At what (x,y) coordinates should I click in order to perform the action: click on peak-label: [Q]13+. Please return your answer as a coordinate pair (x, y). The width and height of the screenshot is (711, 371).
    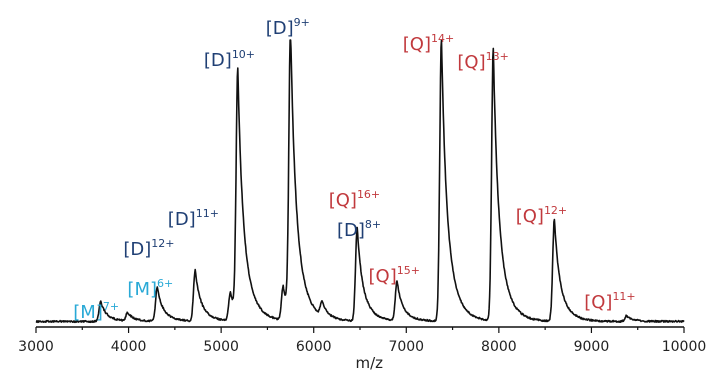
    Looking at the image, I should click on (482, 61).